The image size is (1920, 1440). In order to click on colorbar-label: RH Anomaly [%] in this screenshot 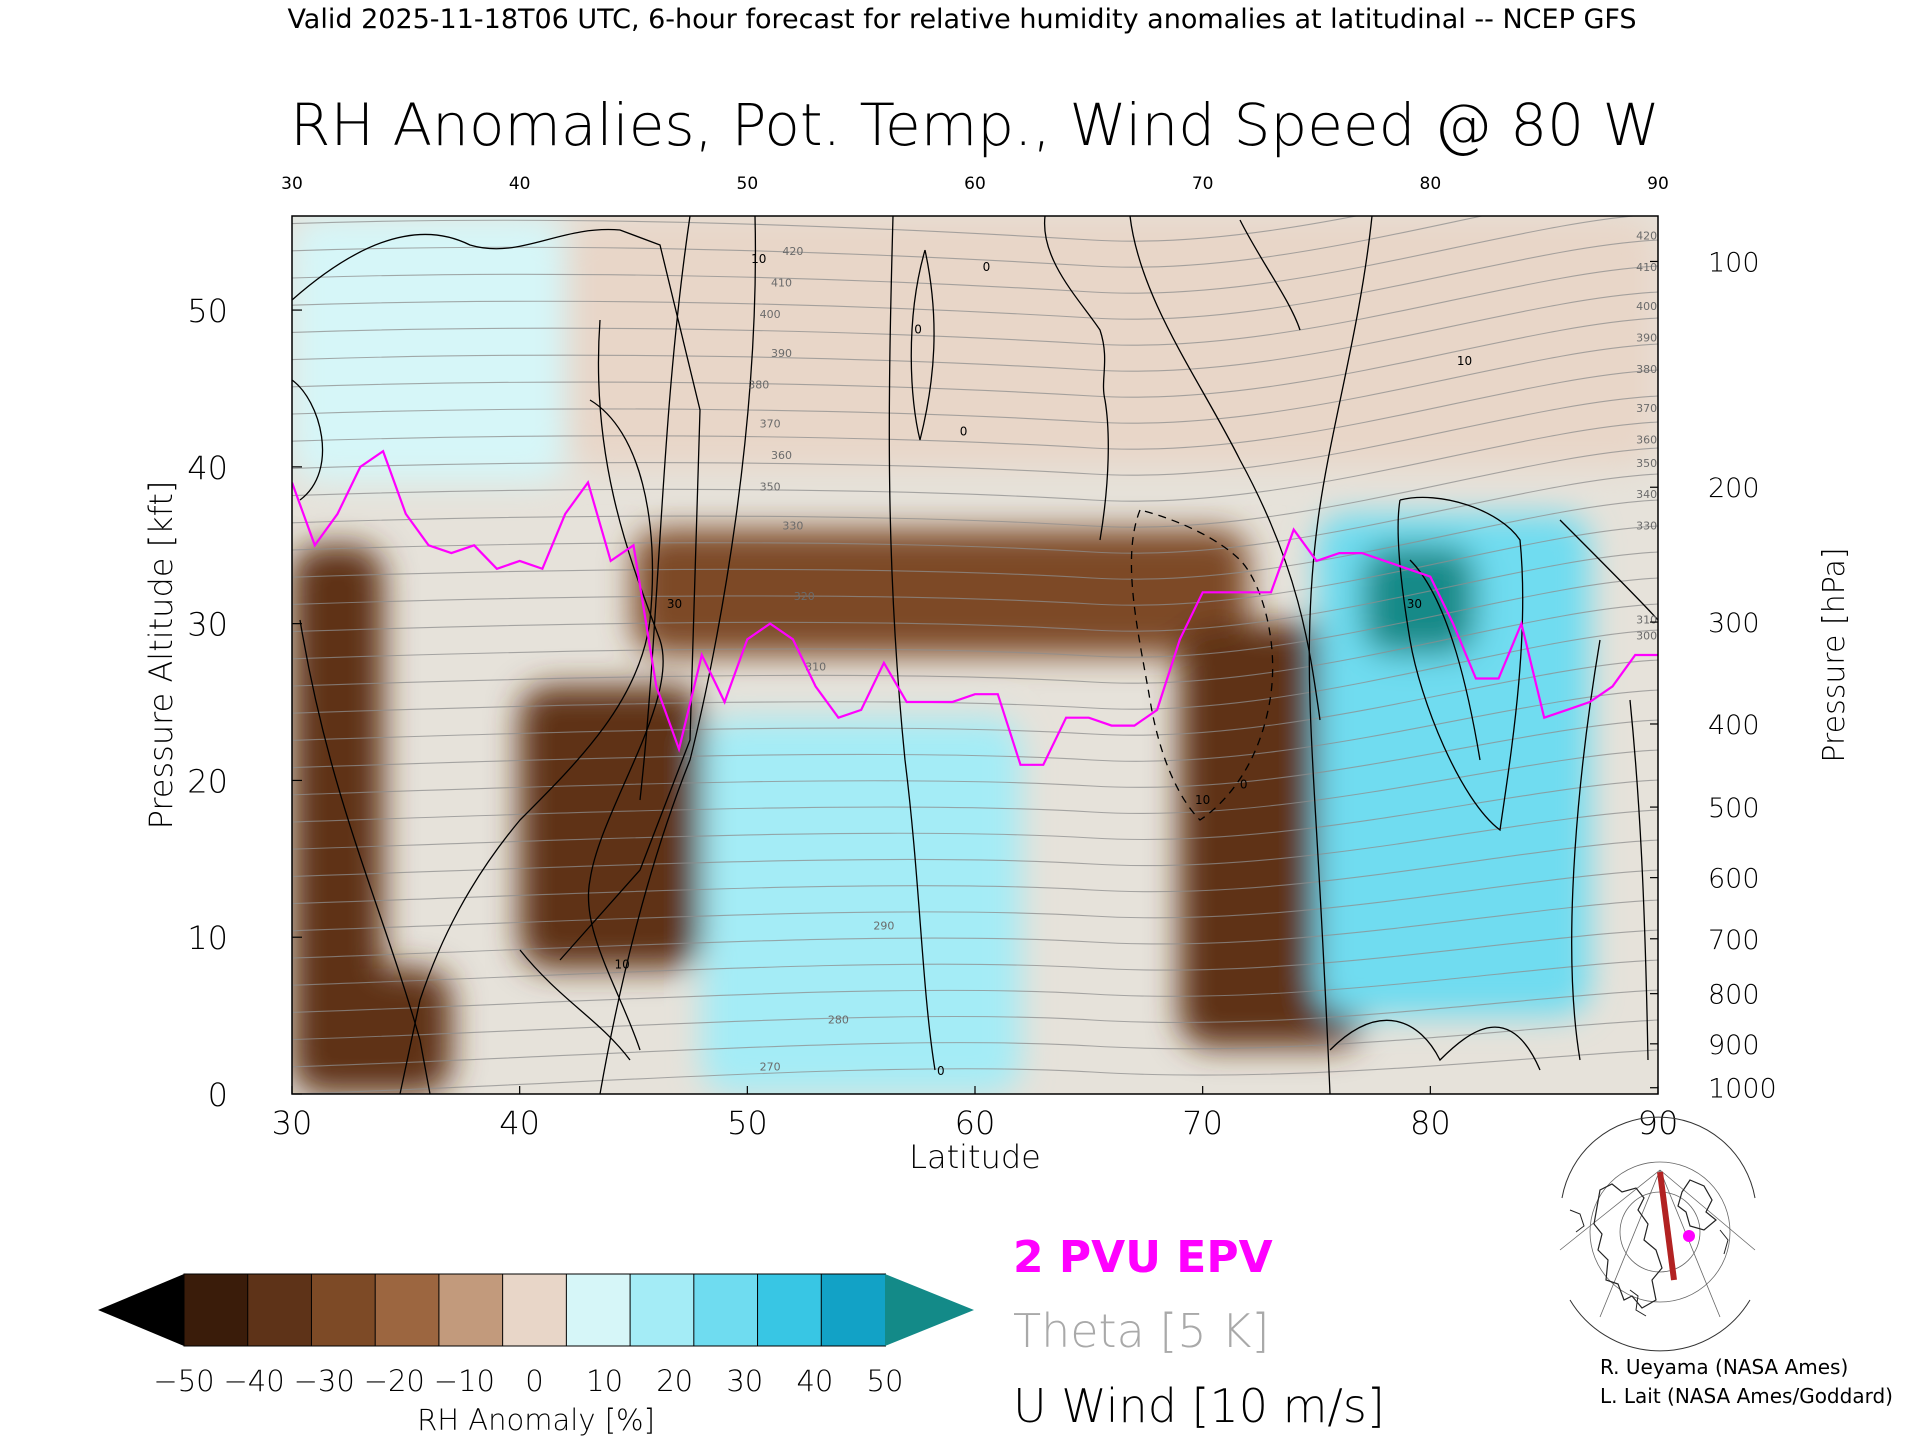, I will do `click(536, 1420)`.